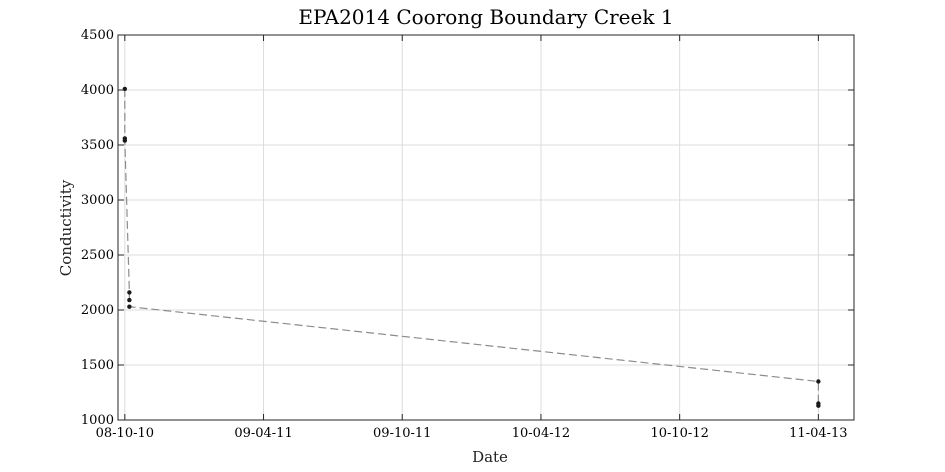  Describe the element at coordinates (490, 457) in the screenshot. I see `x-axis-label: Date` at that location.